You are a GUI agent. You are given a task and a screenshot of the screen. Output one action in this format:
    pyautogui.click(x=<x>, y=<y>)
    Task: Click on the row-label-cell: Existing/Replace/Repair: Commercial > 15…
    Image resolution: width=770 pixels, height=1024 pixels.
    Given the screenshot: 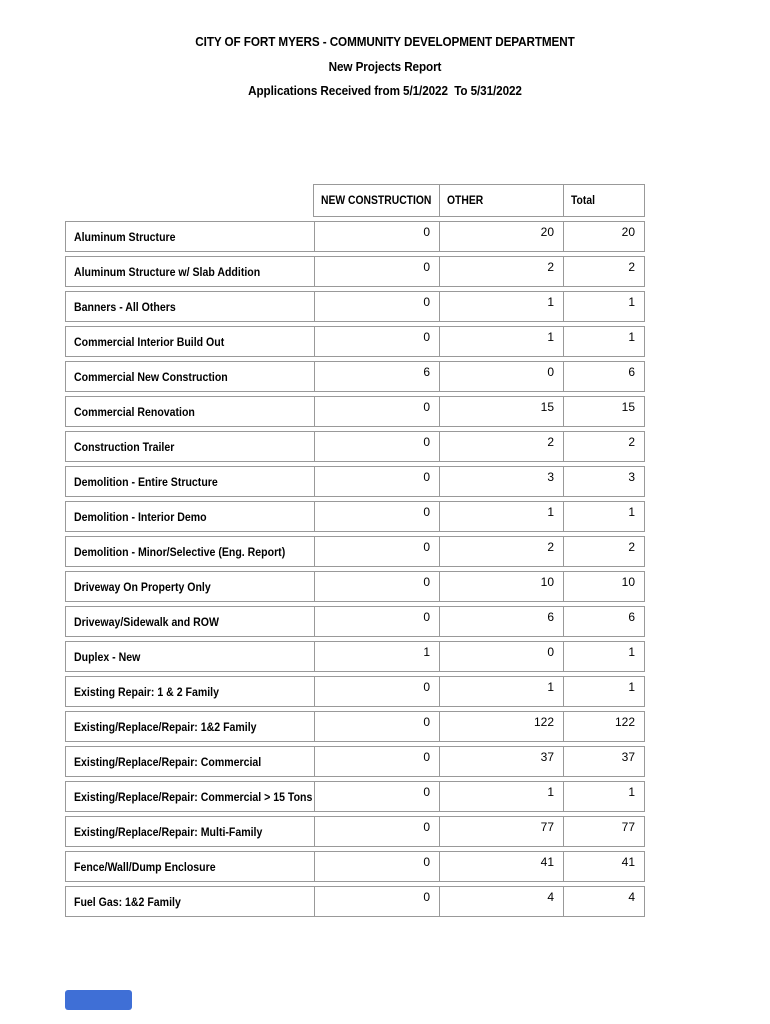 What is the action you would take?
    pyautogui.click(x=190, y=796)
    